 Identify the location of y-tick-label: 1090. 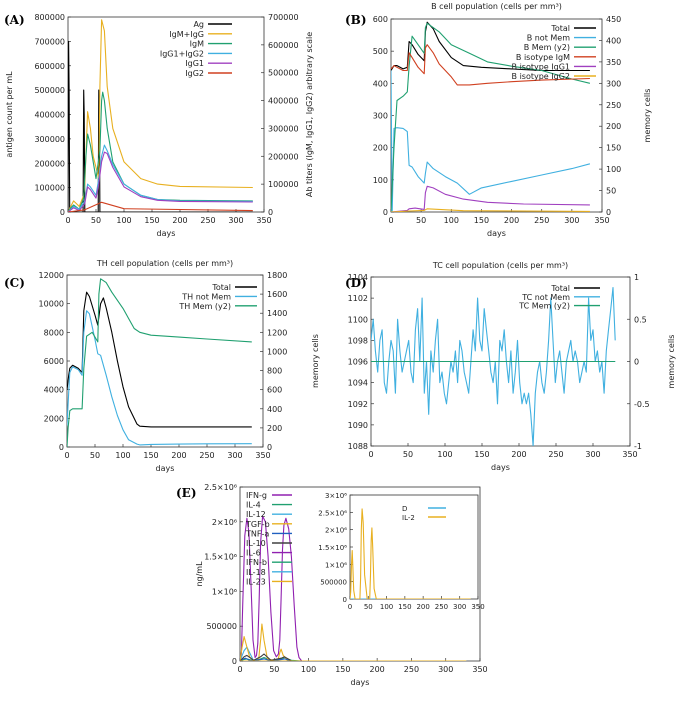
(358, 425).